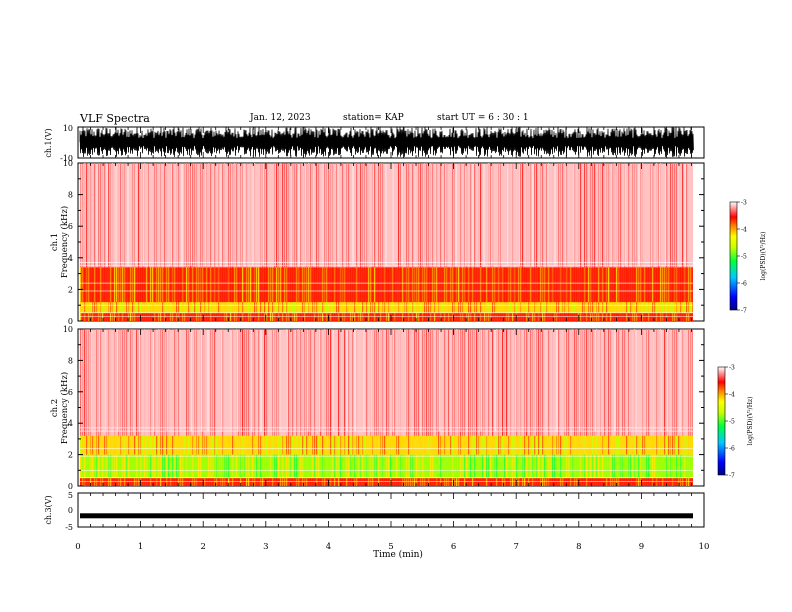 The height and width of the screenshot is (612, 792). Describe the element at coordinates (68, 329) in the screenshot. I see `spec2-ytick-label: 10` at that location.